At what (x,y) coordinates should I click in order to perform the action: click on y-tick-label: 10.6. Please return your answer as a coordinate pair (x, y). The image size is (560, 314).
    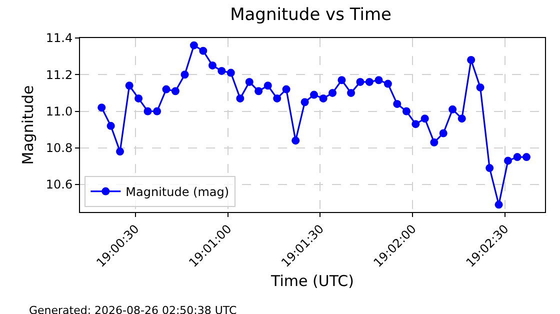
    Looking at the image, I should click on (59, 185).